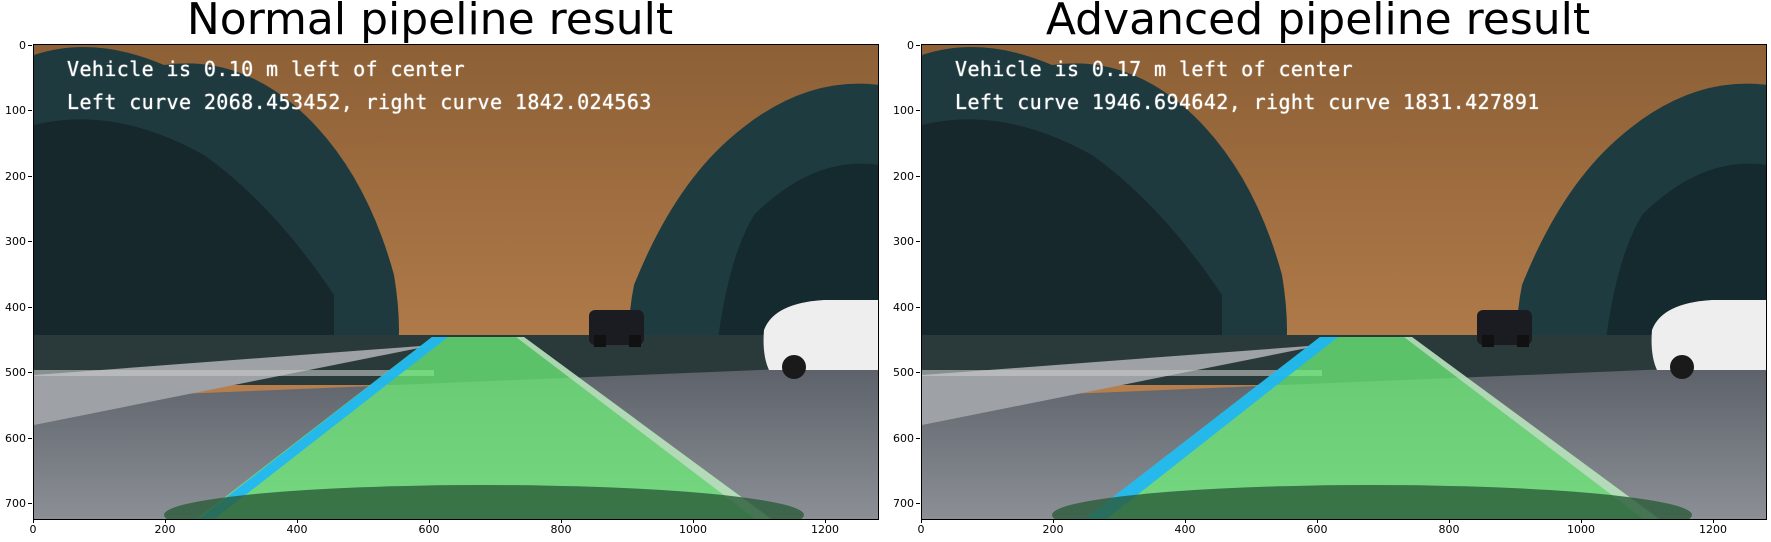 Image resolution: width=1771 pixels, height=542 pixels. I want to click on panel-title: Advanced pipeline result, so click(1318, 22).